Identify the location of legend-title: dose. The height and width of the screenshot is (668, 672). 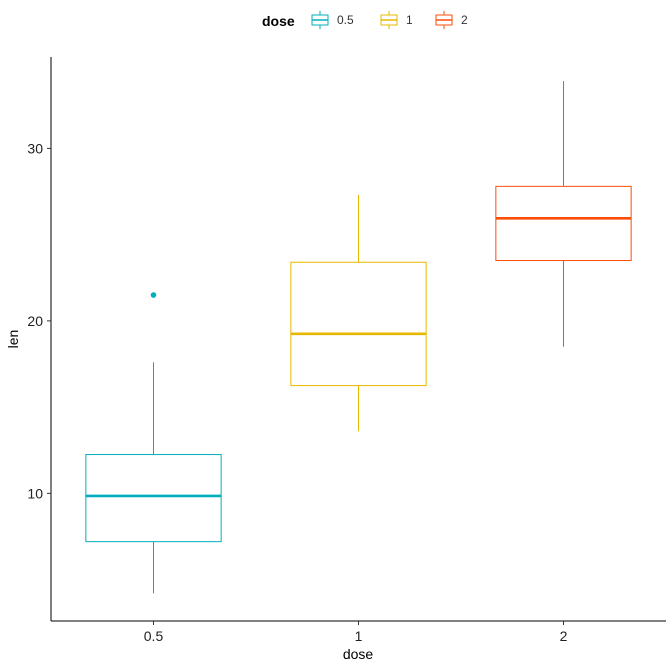
(278, 21).